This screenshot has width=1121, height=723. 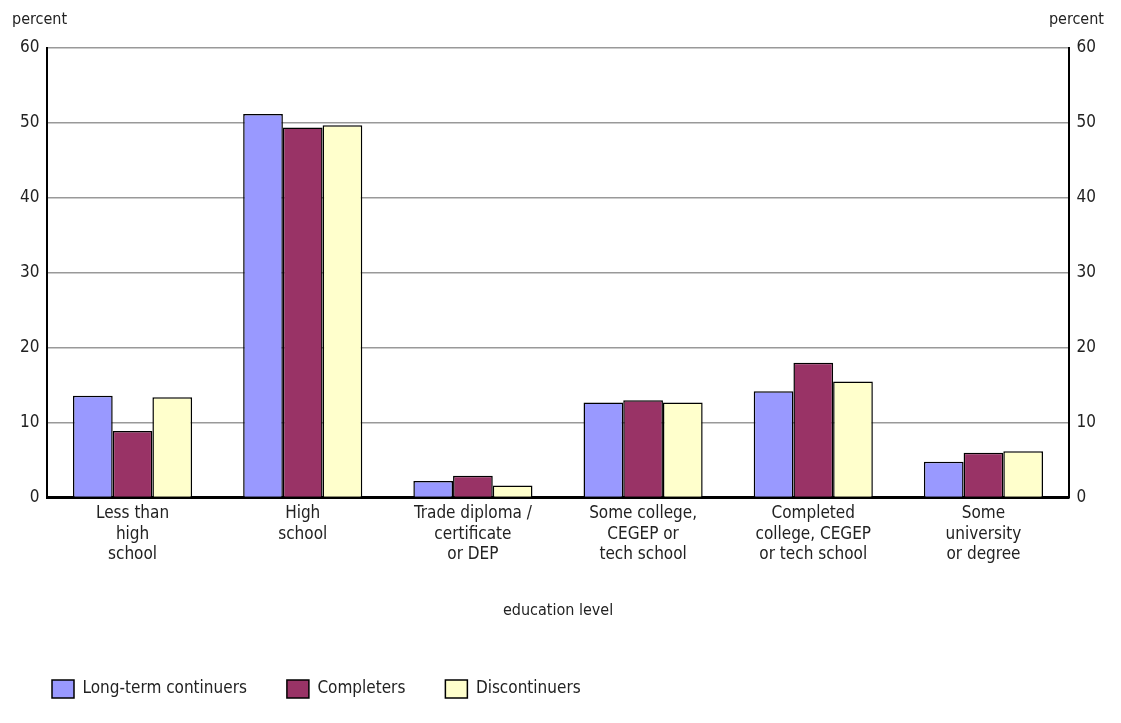 What do you see at coordinates (1086, 271) in the screenshot?
I see `y2-tick-label: 30` at bounding box center [1086, 271].